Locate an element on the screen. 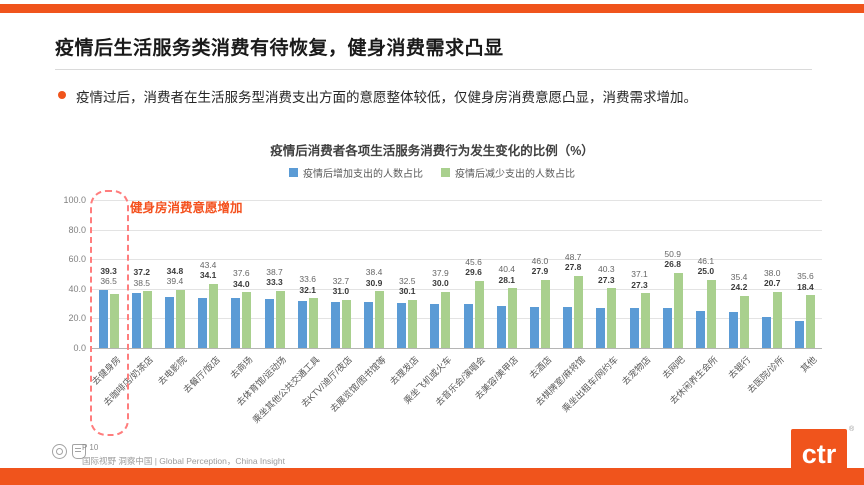 This screenshot has height=485, width=864. value-label-decrease: 37.9 is located at coordinates (440, 272).